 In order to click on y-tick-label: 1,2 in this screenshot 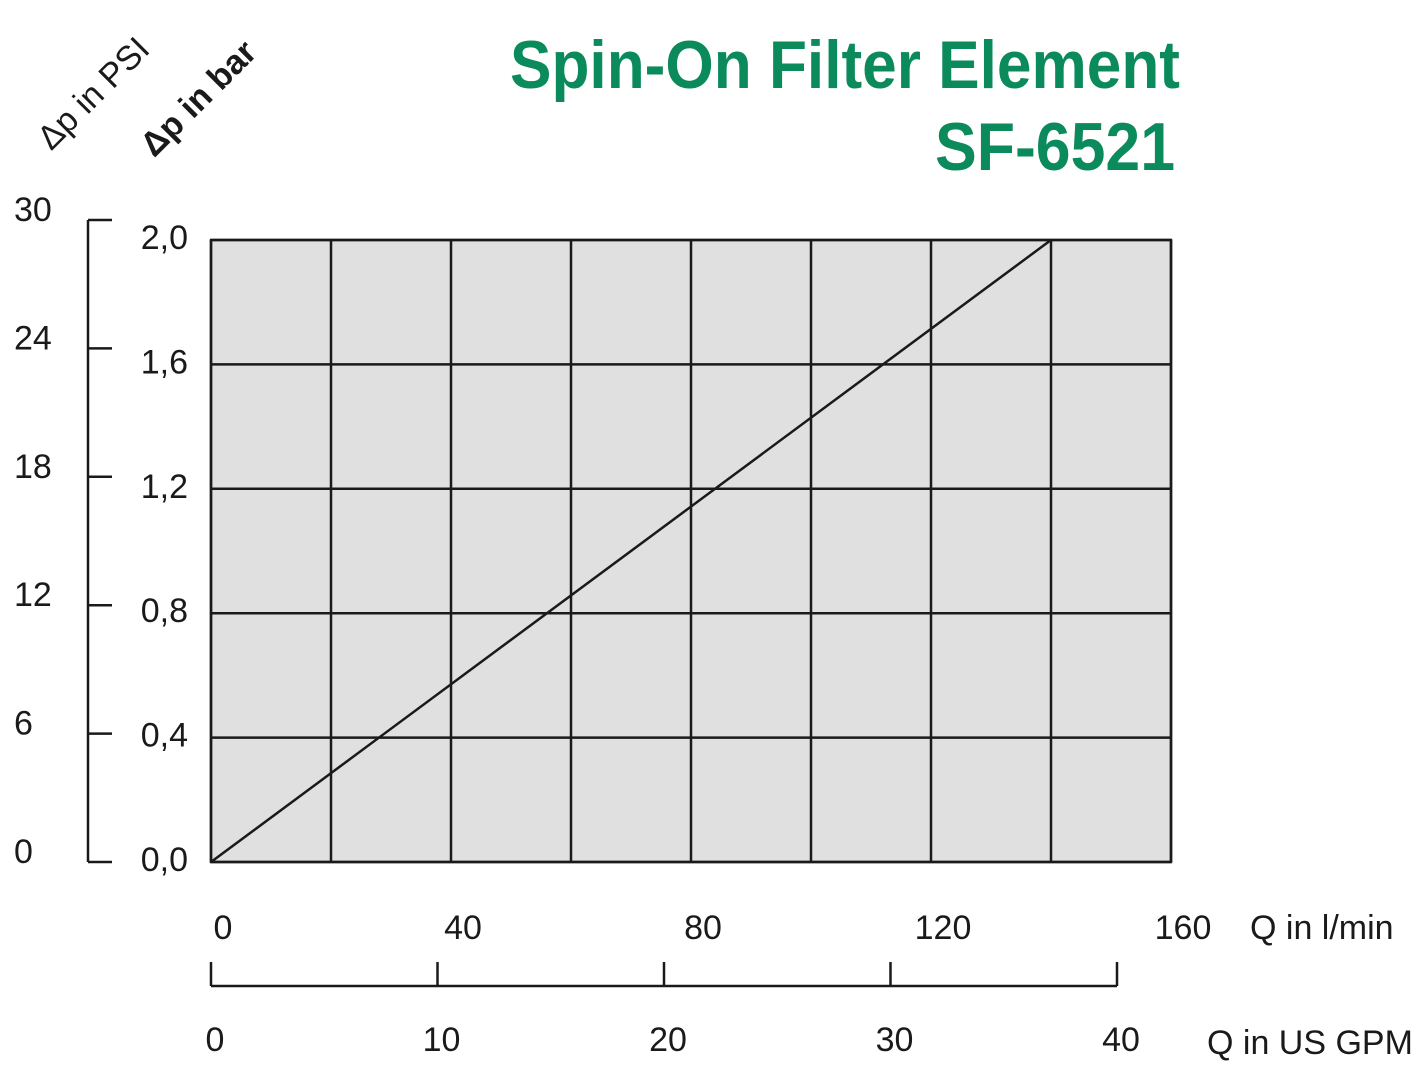, I will do `click(164, 487)`.